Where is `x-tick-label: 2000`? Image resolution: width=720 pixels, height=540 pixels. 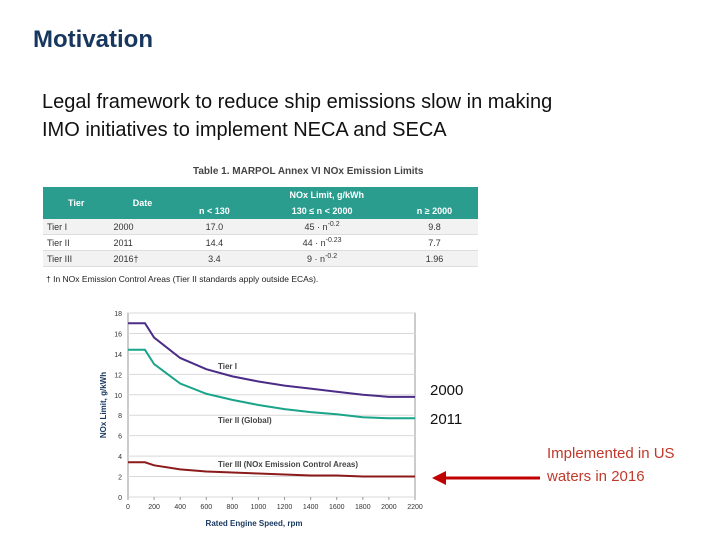
x-tick-label: 2000 is located at coordinates (389, 507).